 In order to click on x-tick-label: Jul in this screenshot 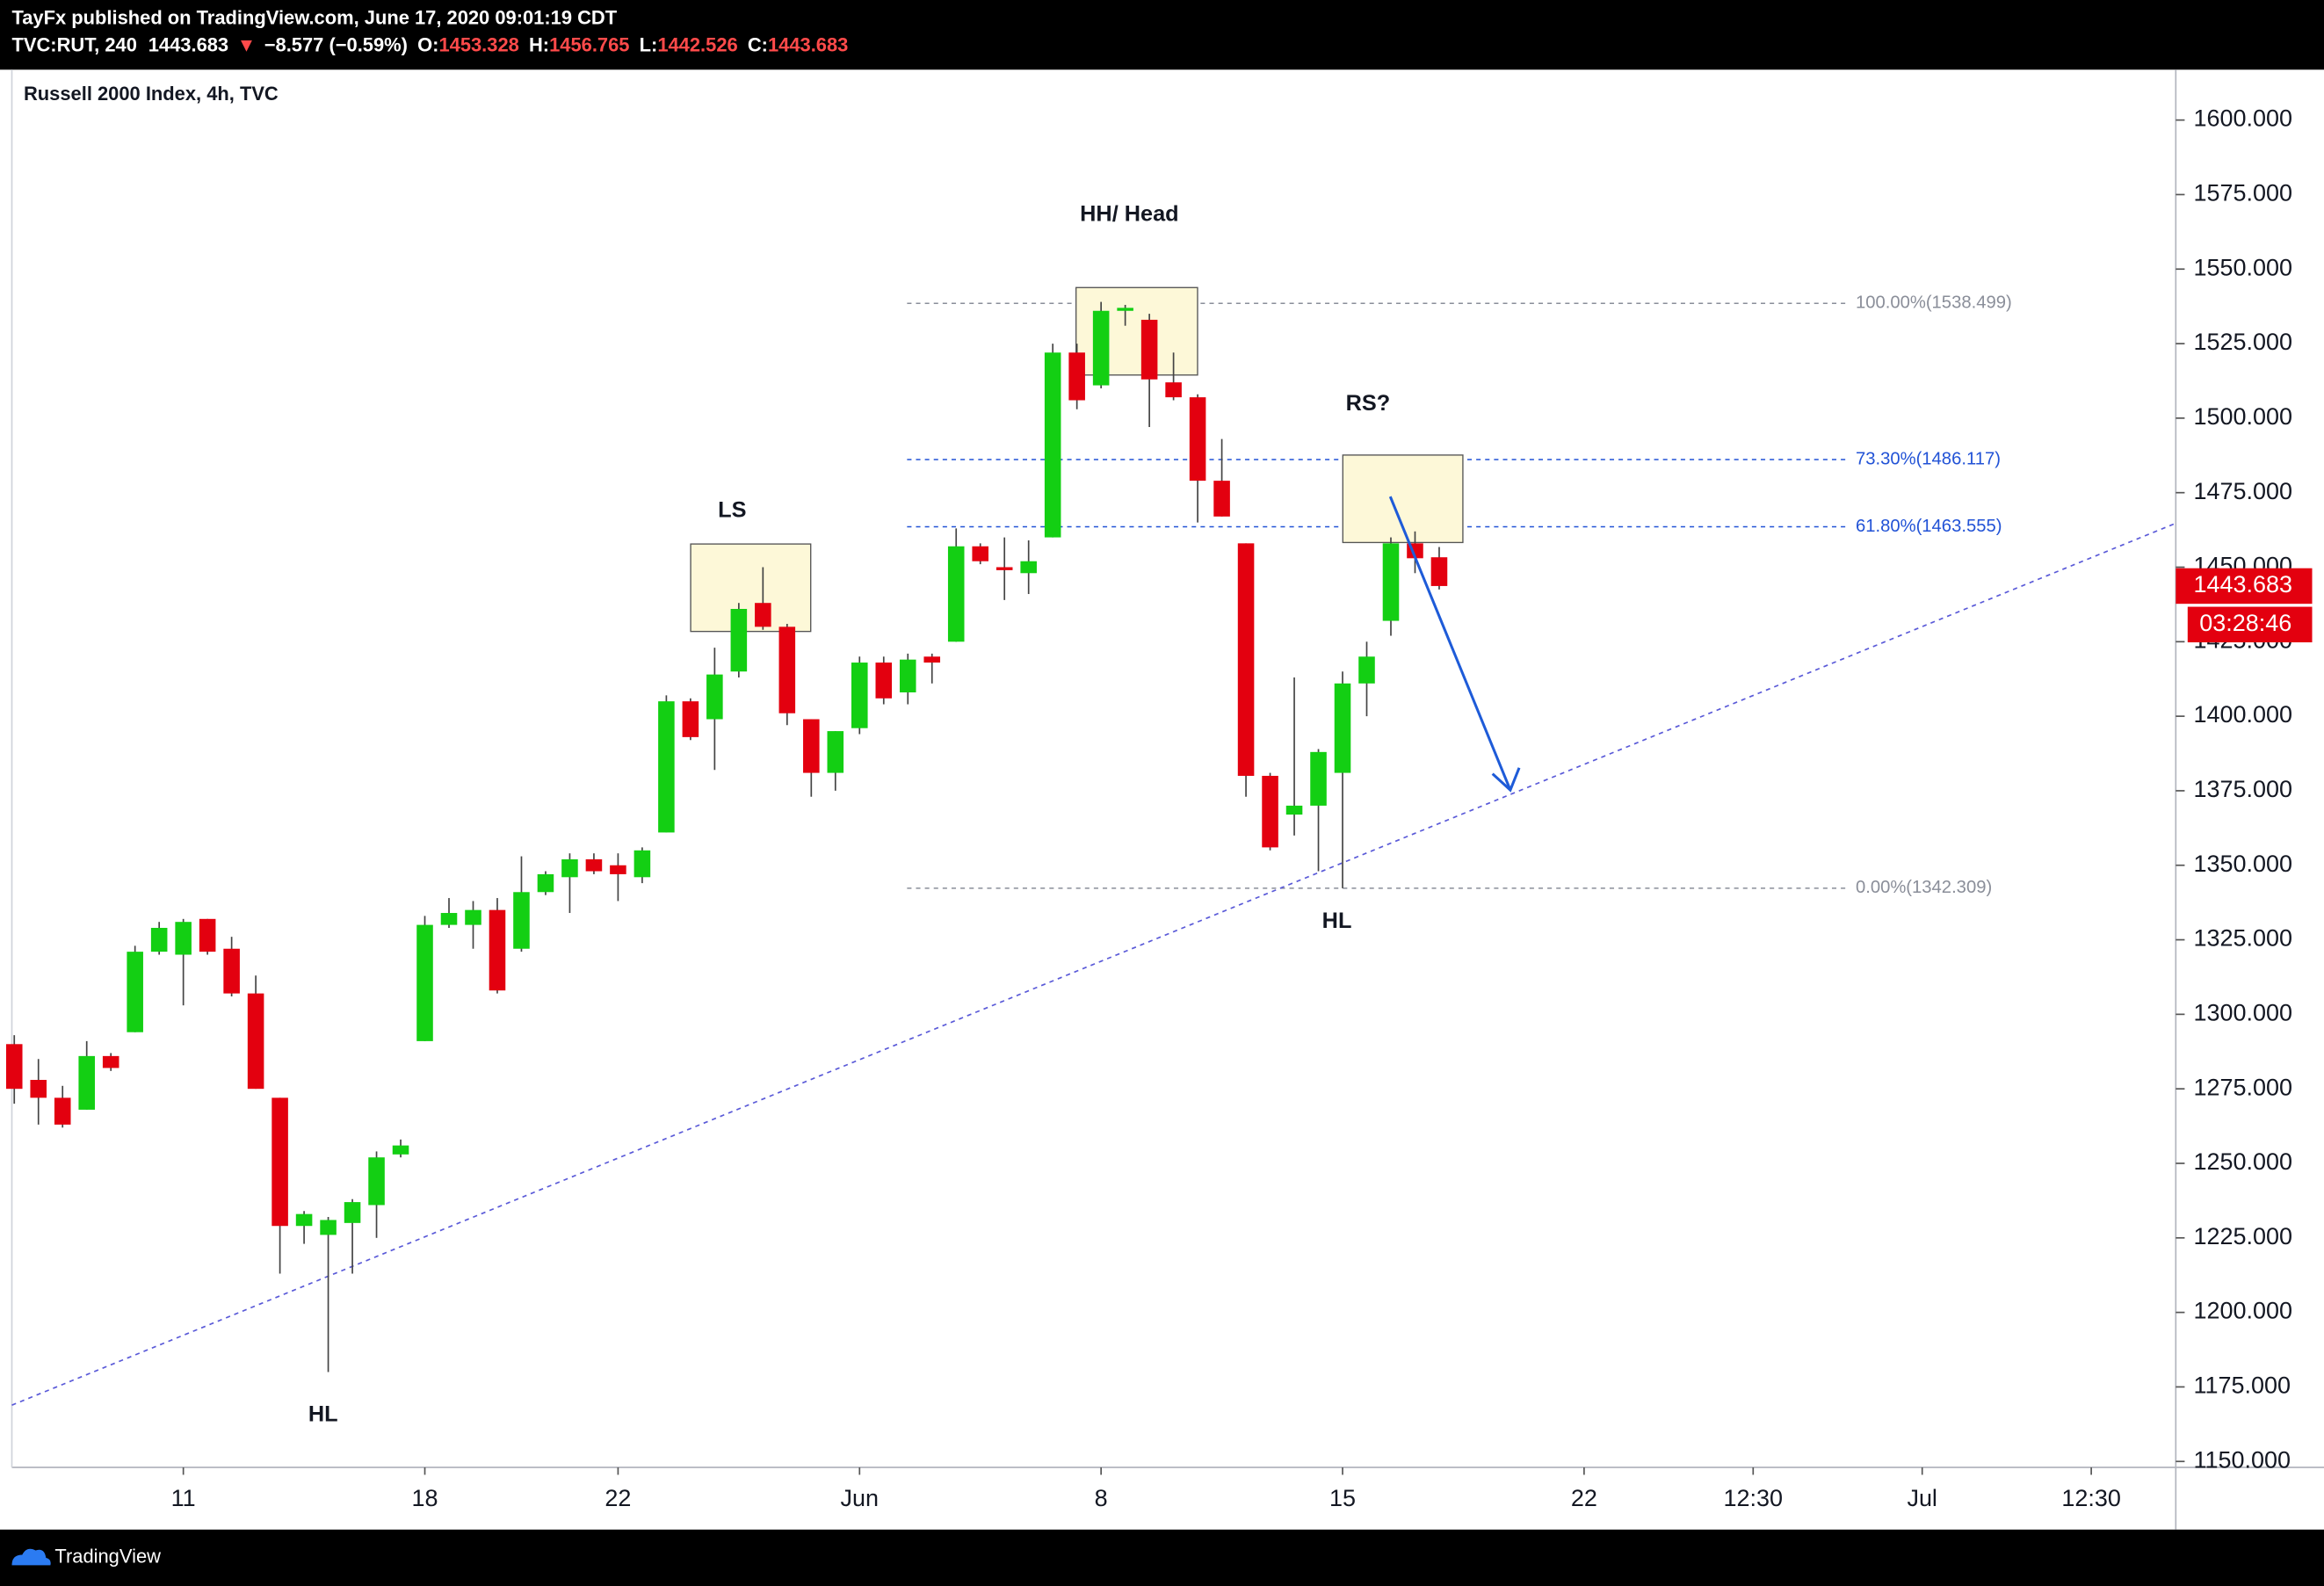, I will do `click(1922, 1498)`.